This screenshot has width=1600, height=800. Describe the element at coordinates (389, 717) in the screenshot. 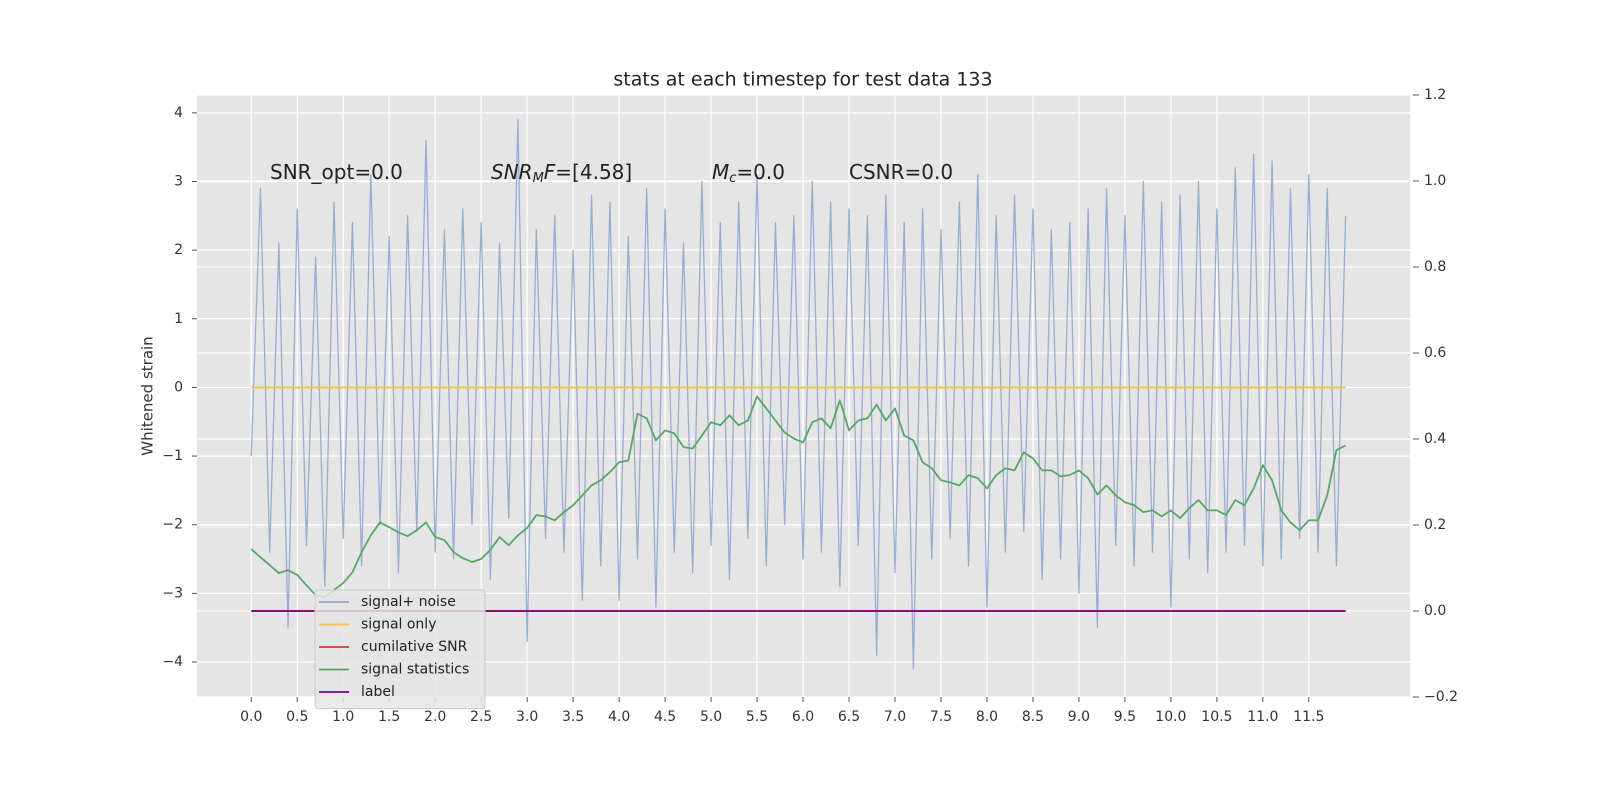

I see `x-tick-label: 1.5` at that location.